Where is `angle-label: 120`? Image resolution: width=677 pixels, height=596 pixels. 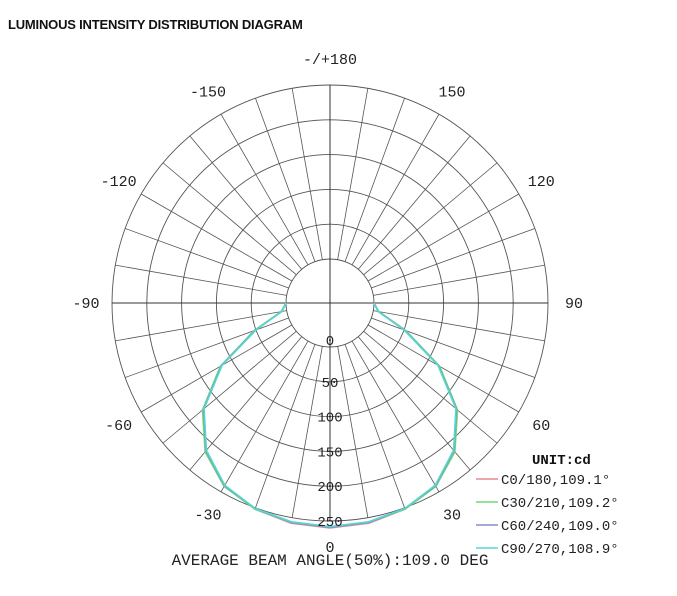 angle-label: 120 is located at coordinates (541, 182).